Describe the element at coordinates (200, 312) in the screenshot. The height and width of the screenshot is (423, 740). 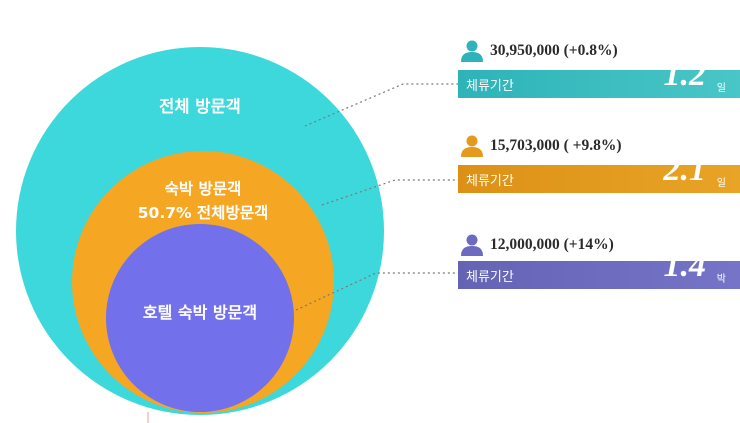
I see `hotel-visitors-label: 호텔 숙박 방문객` at that location.